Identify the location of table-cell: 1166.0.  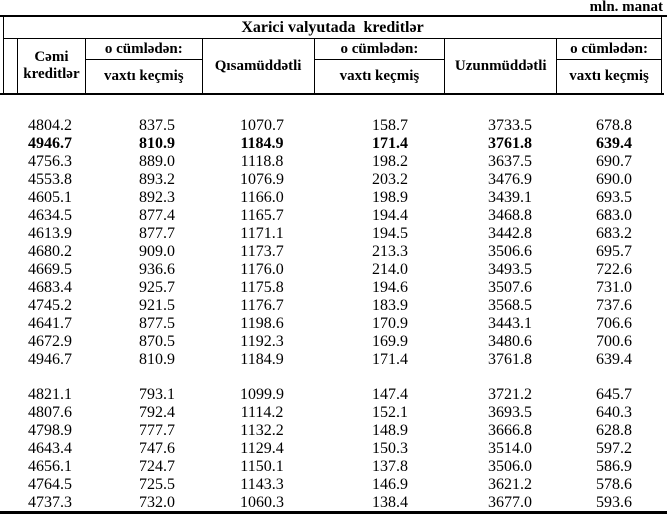
(262, 197).